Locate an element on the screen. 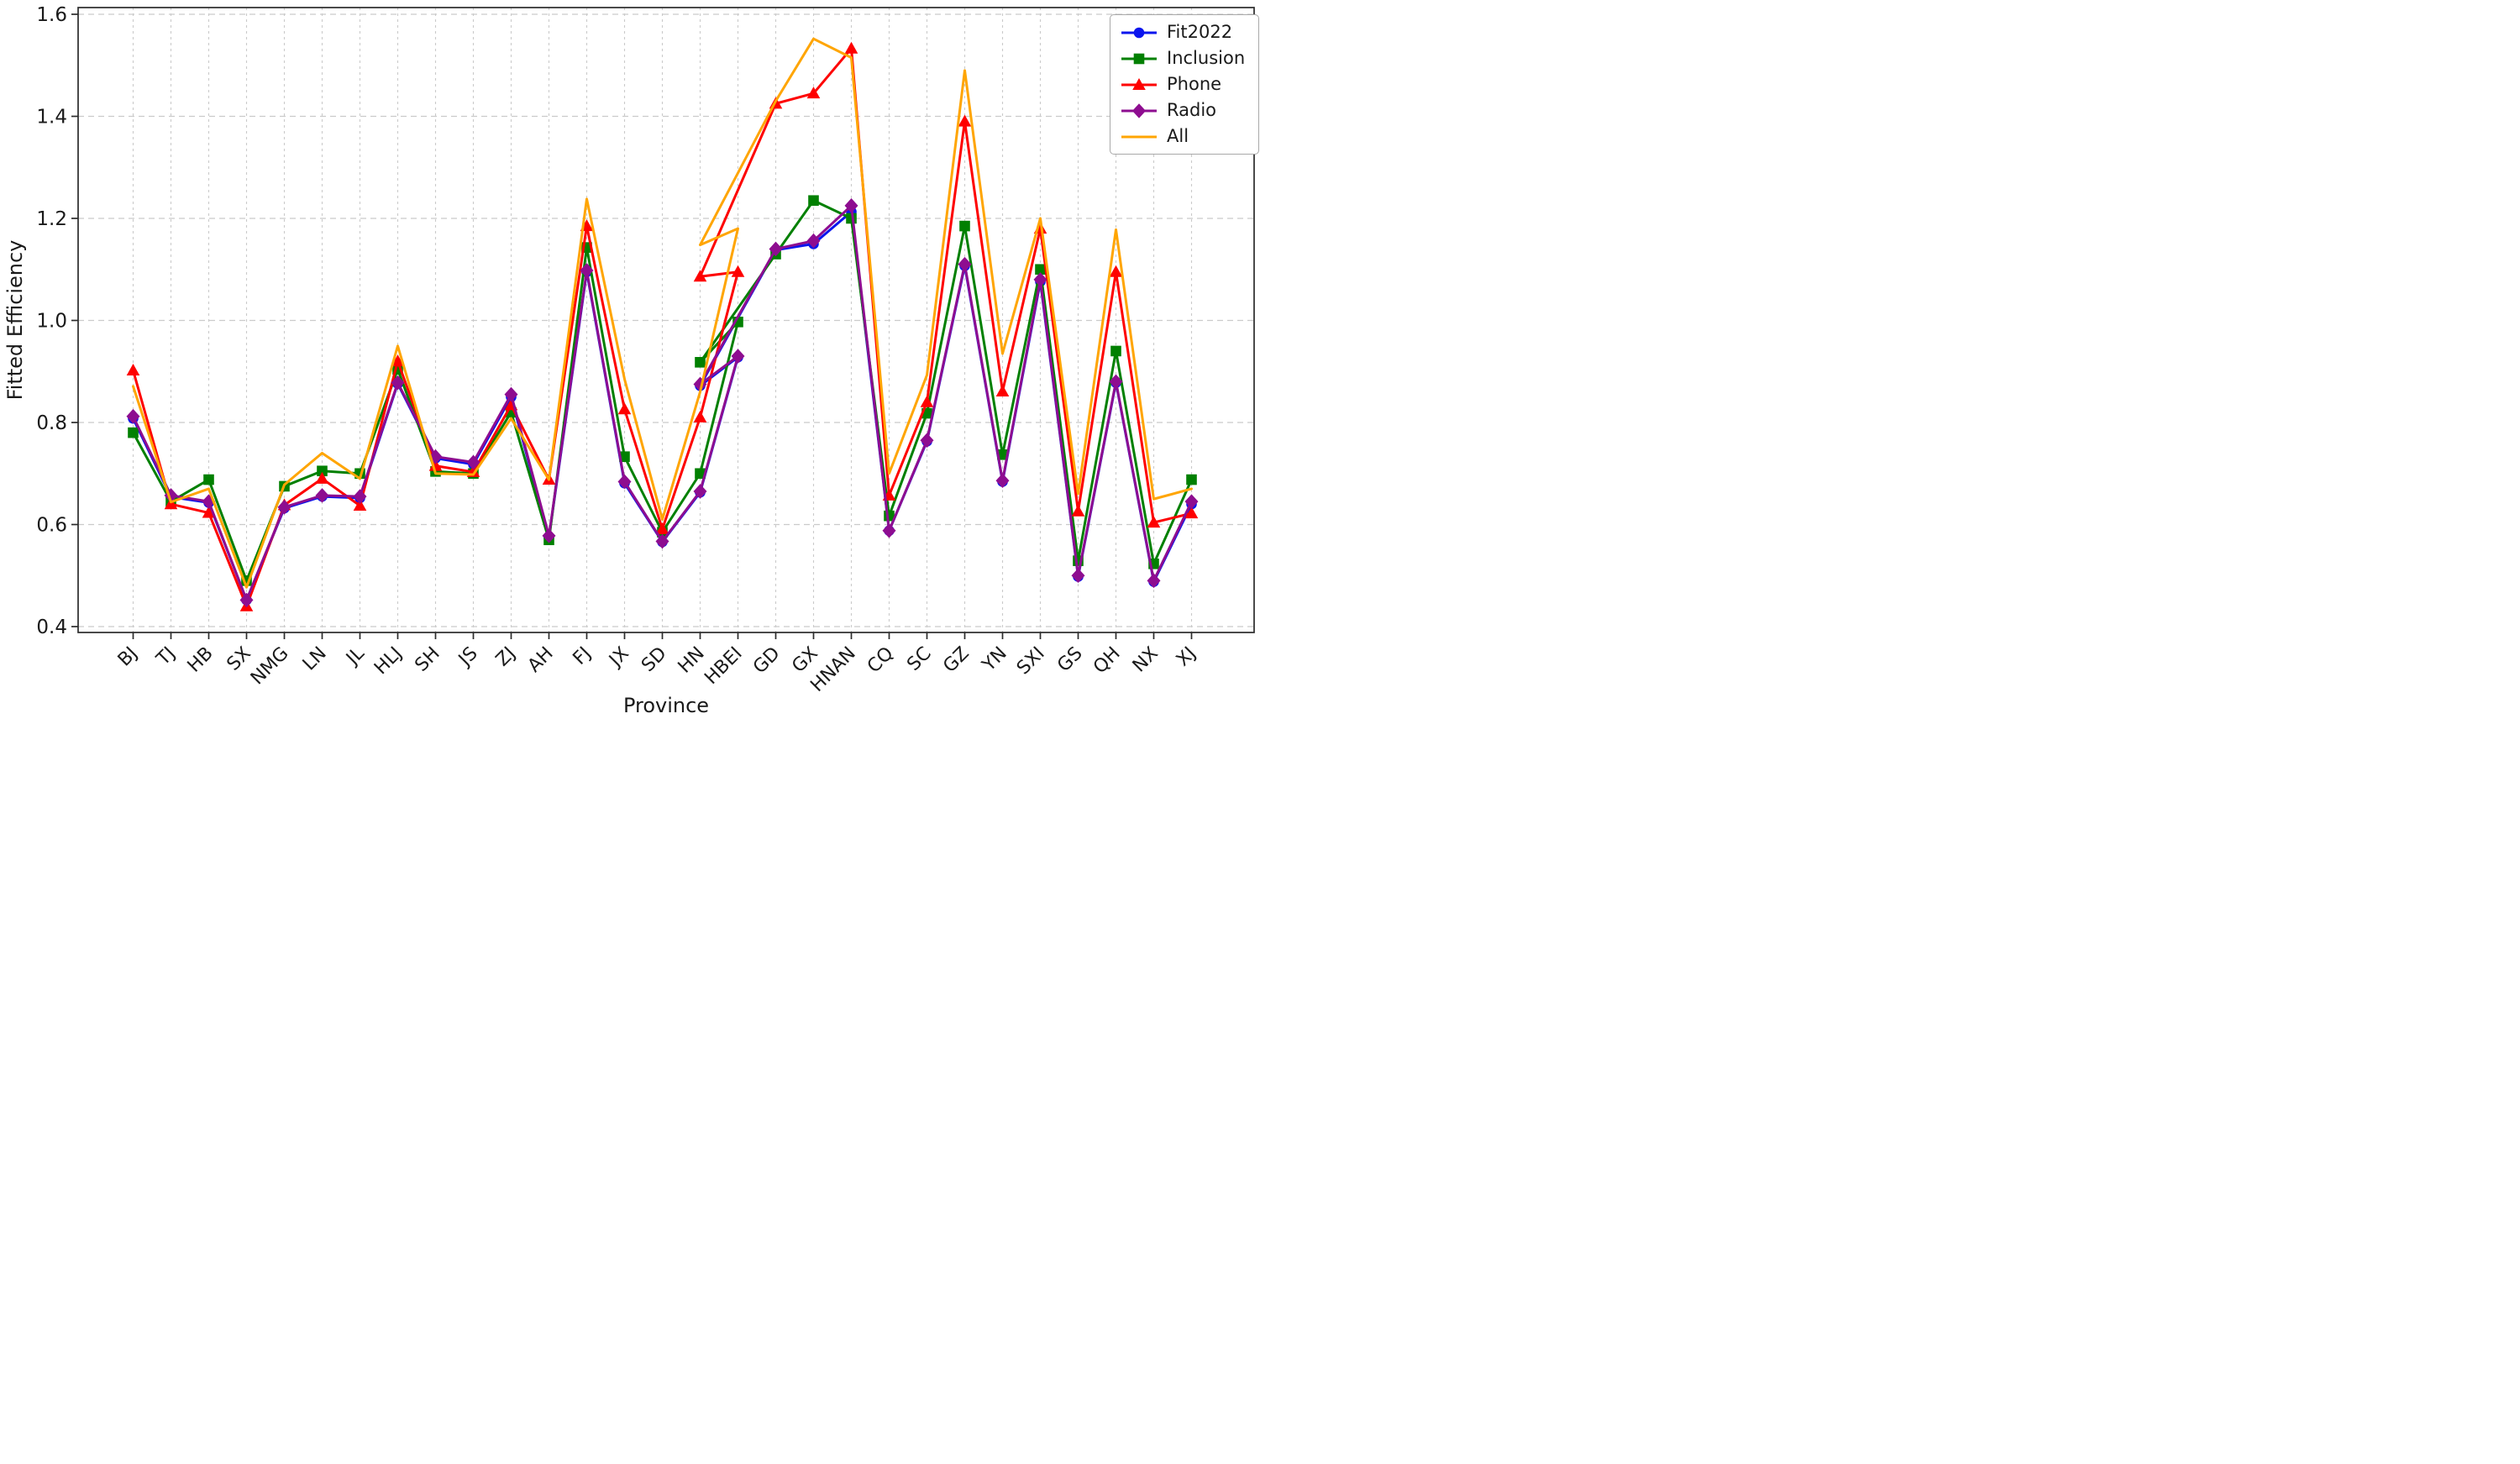 Image resolution: width=2520 pixels, height=1464 pixels. line-circle-marker-icon is located at coordinates (1139, 33).